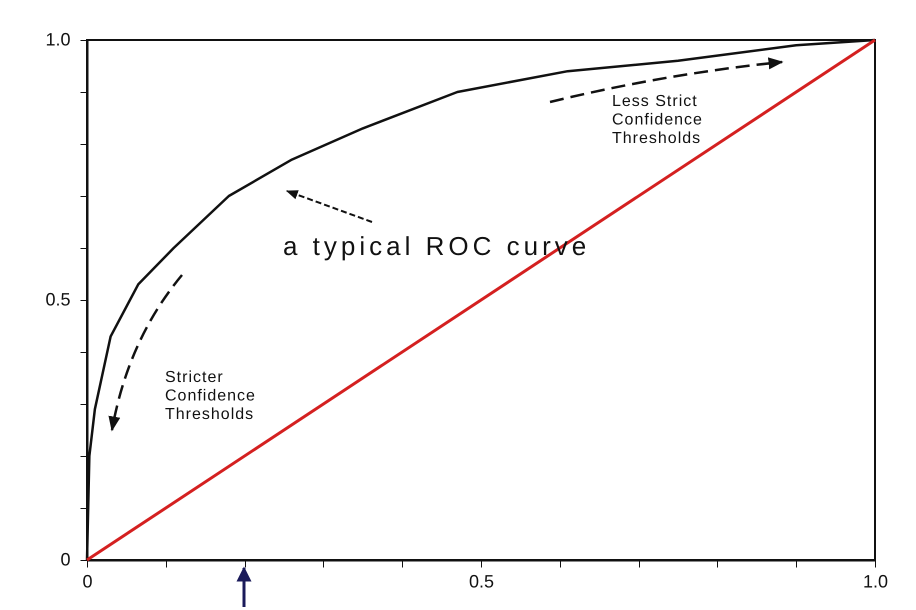 This screenshot has width=916, height=610. What do you see at coordinates (875, 582) in the screenshot?
I see `x-tick-label: 1.0` at bounding box center [875, 582].